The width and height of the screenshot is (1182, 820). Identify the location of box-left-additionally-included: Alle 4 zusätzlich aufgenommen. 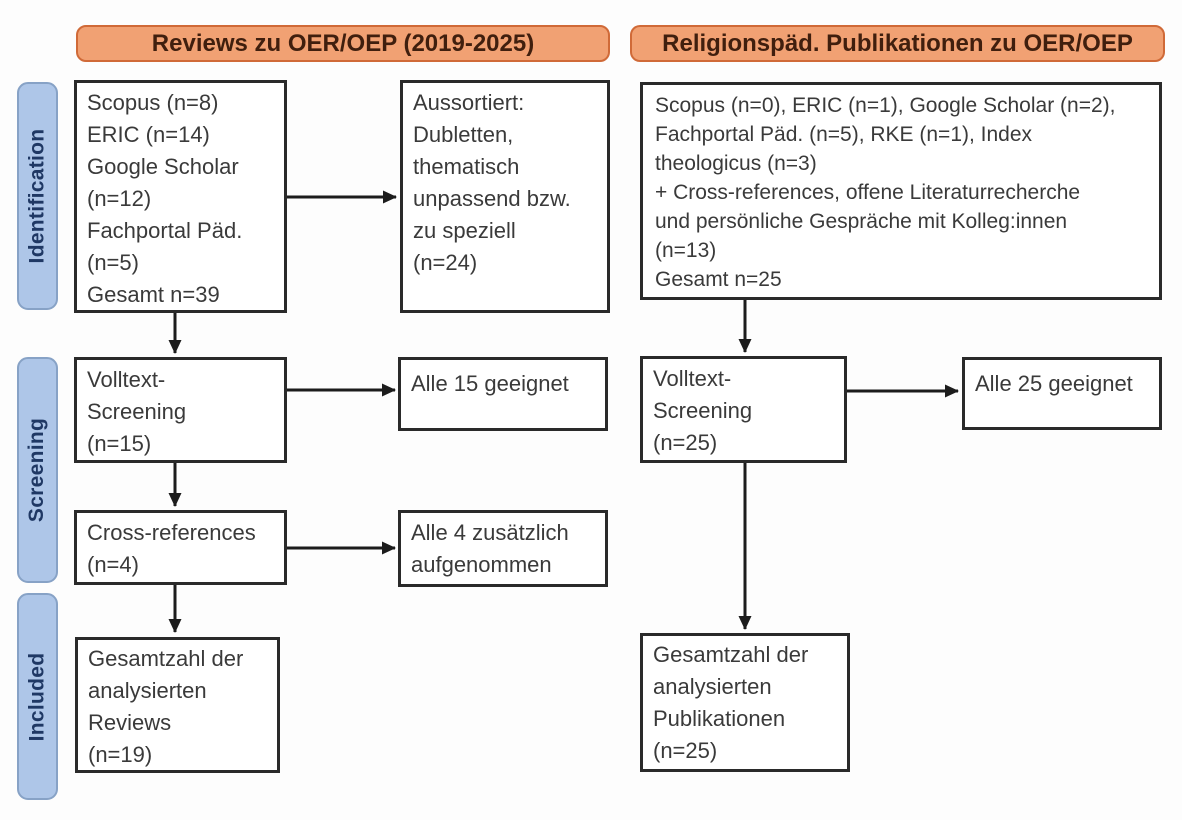
(503, 548).